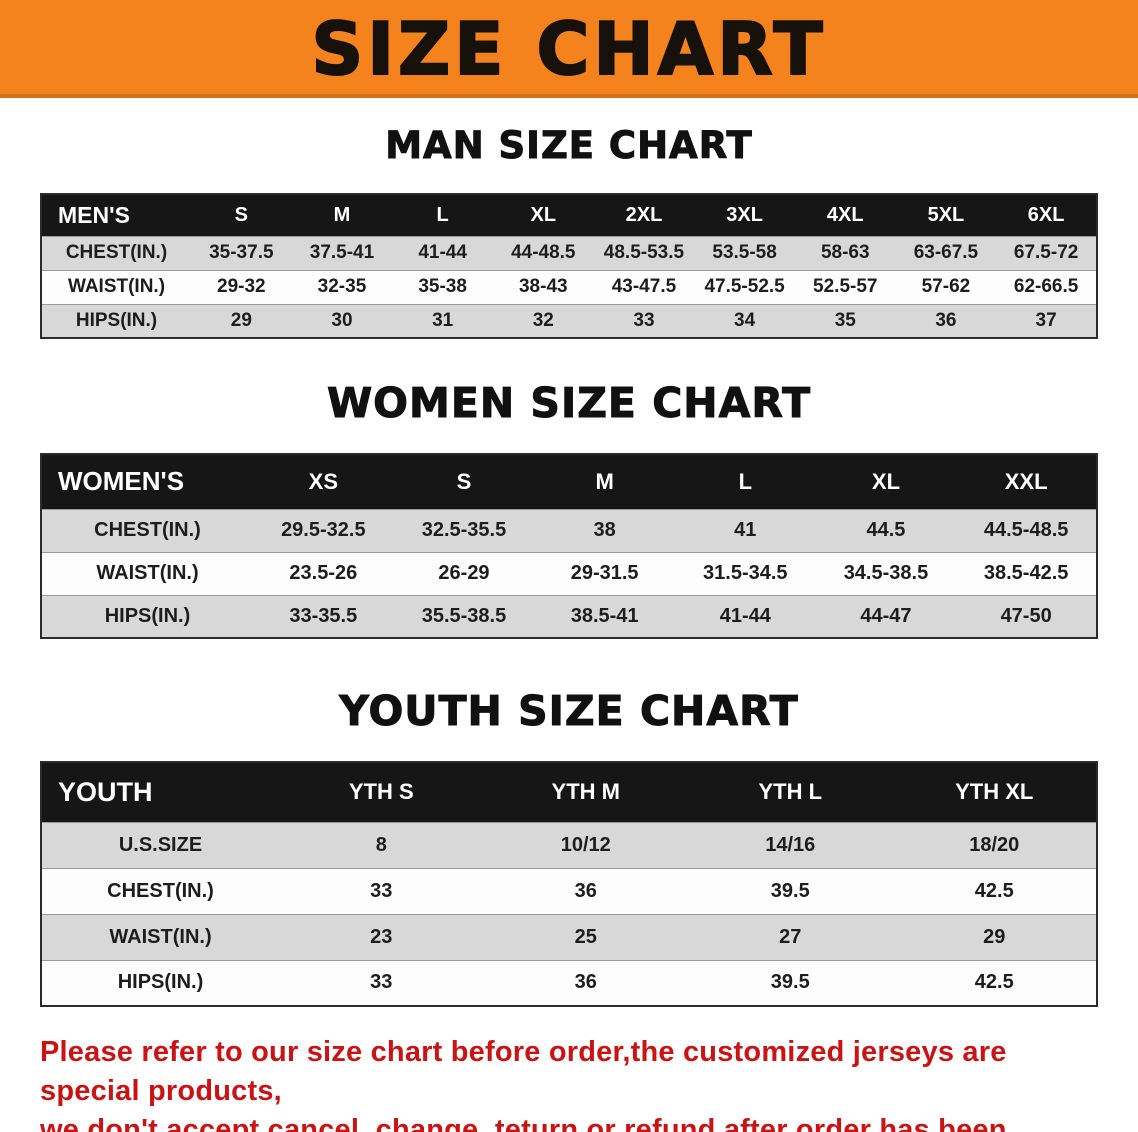  What do you see at coordinates (744, 252) in the screenshot?
I see `size-value-cell: 53.5-58` at bounding box center [744, 252].